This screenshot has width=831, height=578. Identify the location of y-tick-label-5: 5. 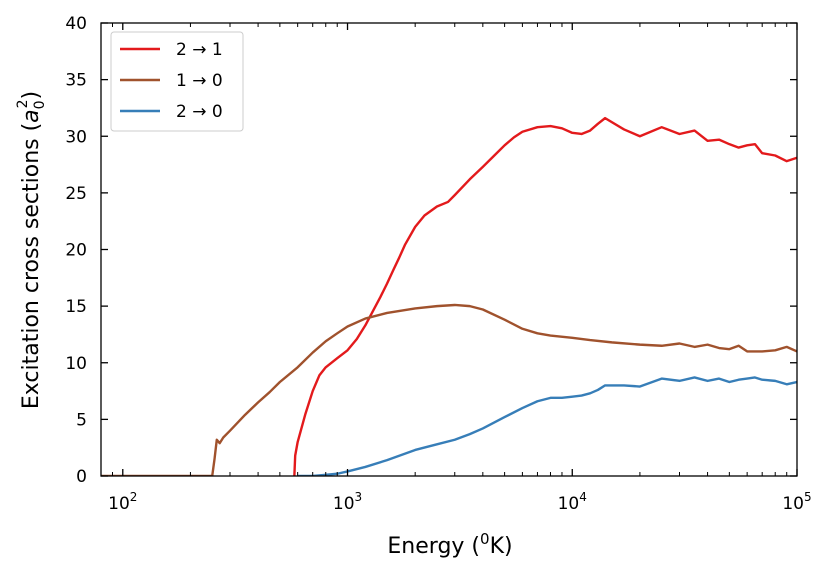
(81, 420).